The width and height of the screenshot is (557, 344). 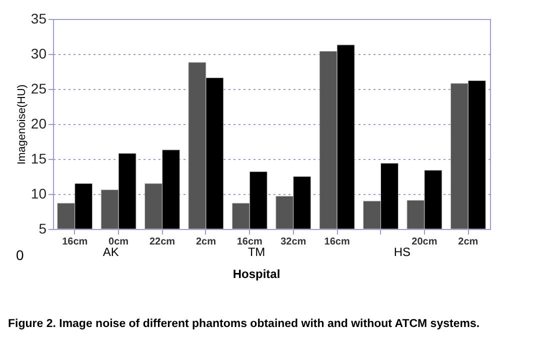 I want to click on y-tick-label: 15, so click(x=38, y=158).